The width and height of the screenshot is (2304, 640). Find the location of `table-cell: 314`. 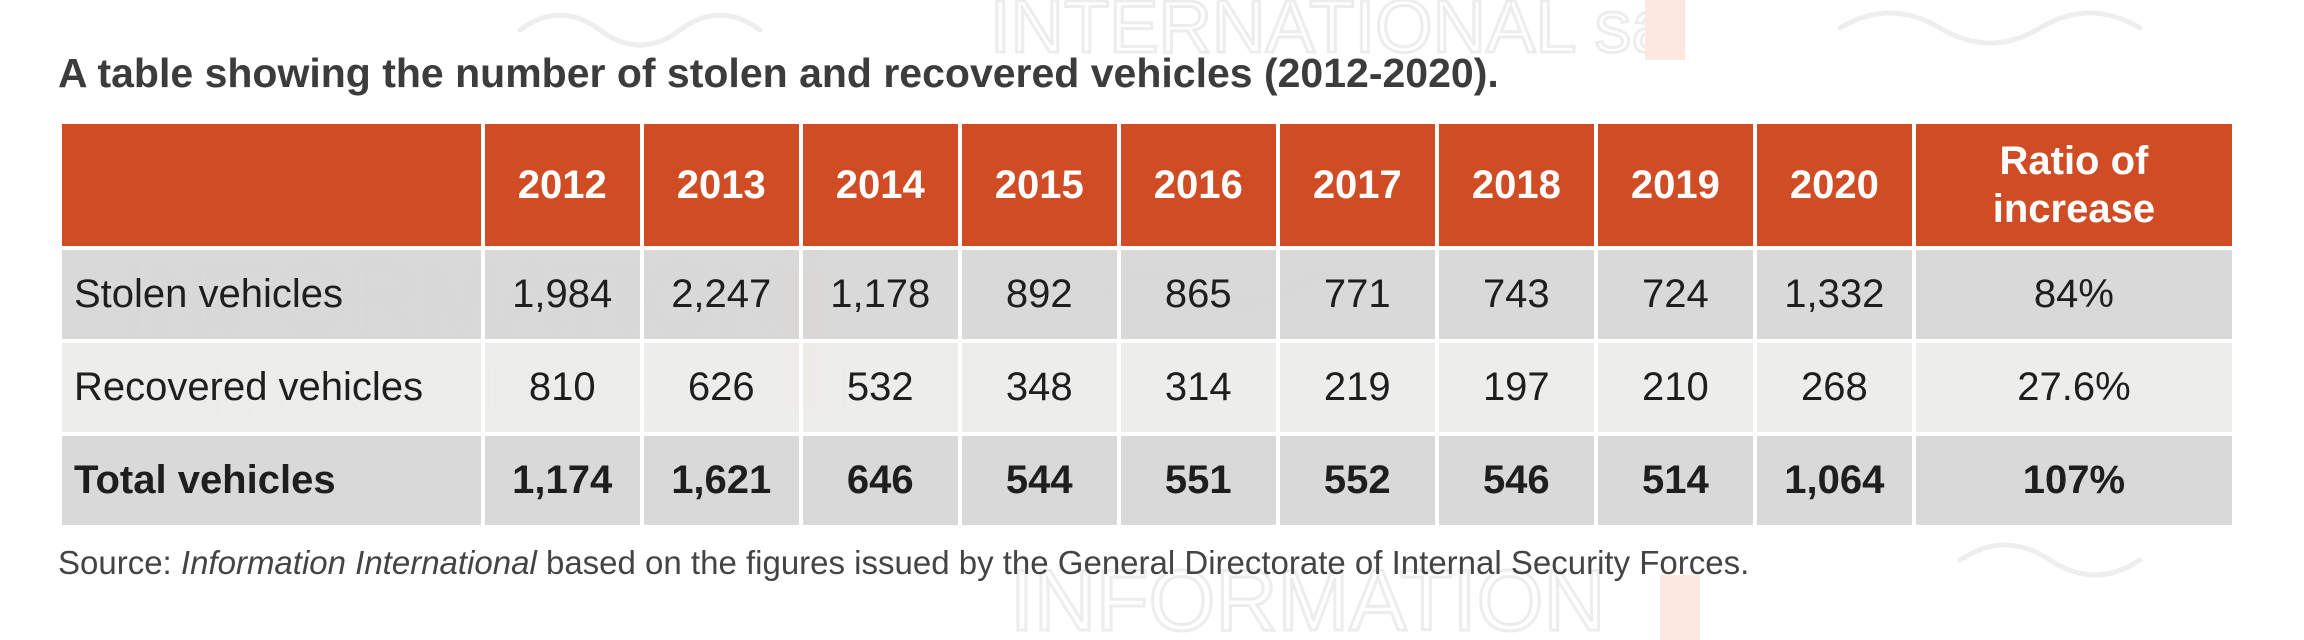

table-cell: 314 is located at coordinates (1198, 387).